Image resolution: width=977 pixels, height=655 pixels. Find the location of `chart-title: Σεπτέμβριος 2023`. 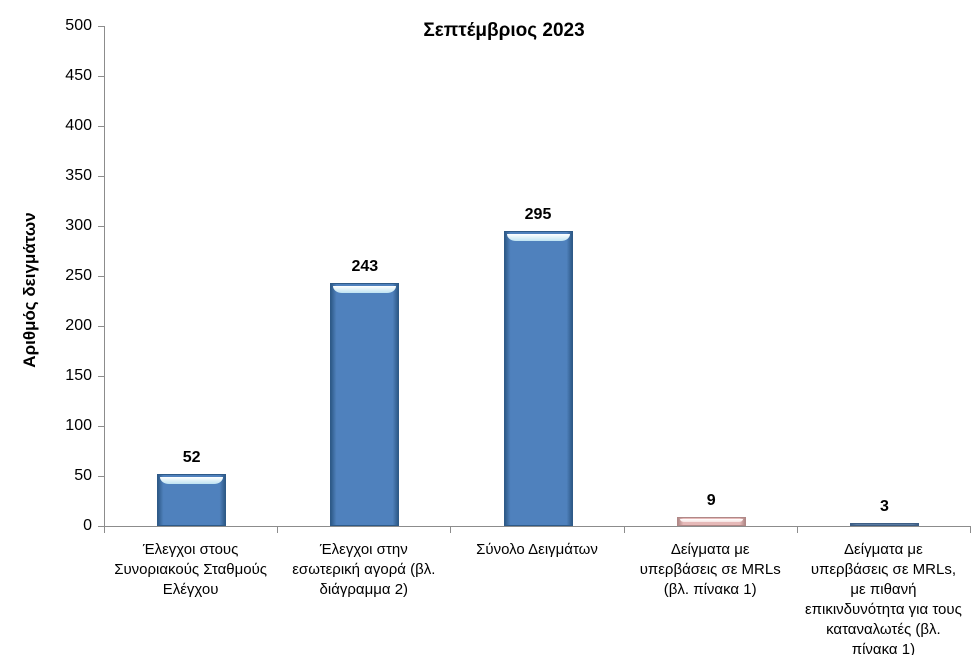

chart-title: Σεπτέμβριος 2023 is located at coordinates (504, 30).